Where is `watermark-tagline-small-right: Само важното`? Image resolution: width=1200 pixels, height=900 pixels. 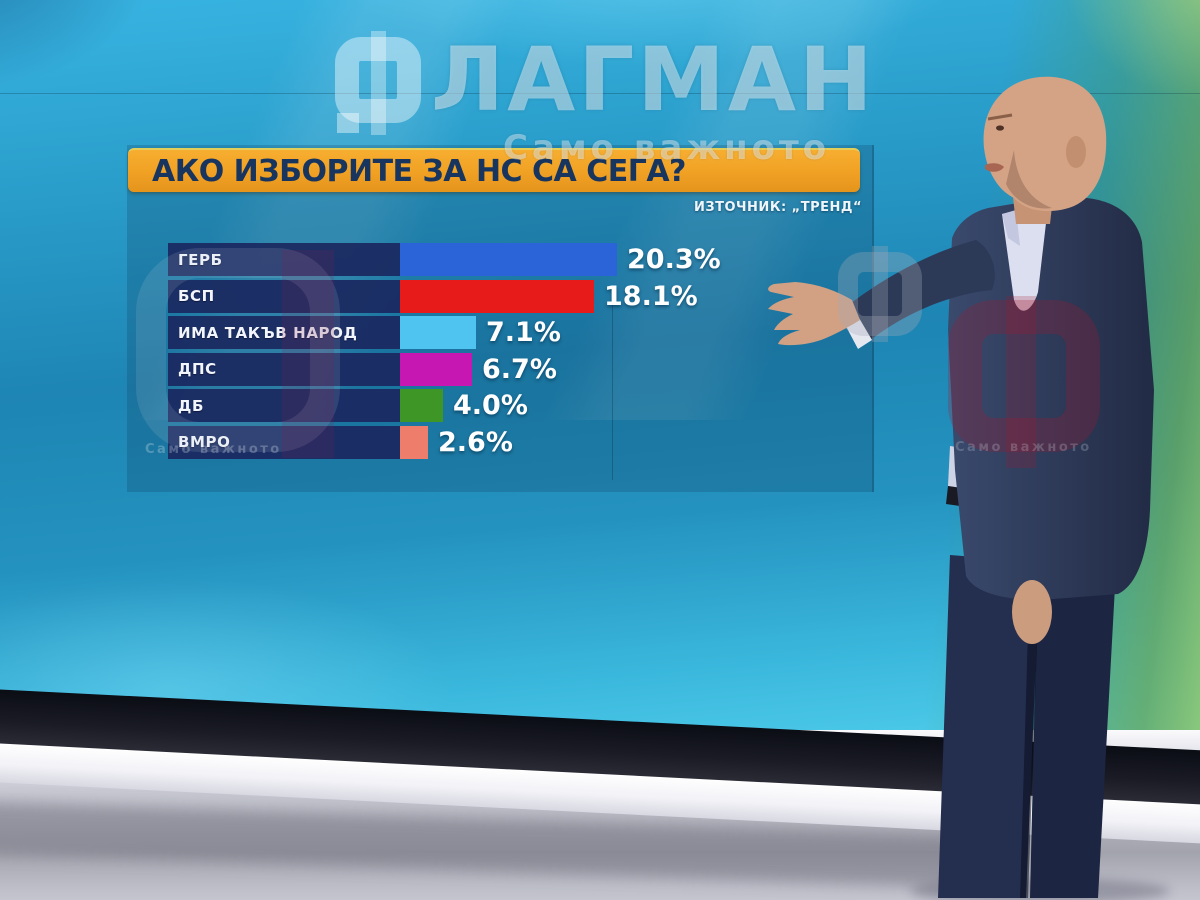 watermark-tagline-small-right: Само важното is located at coordinates (1023, 447).